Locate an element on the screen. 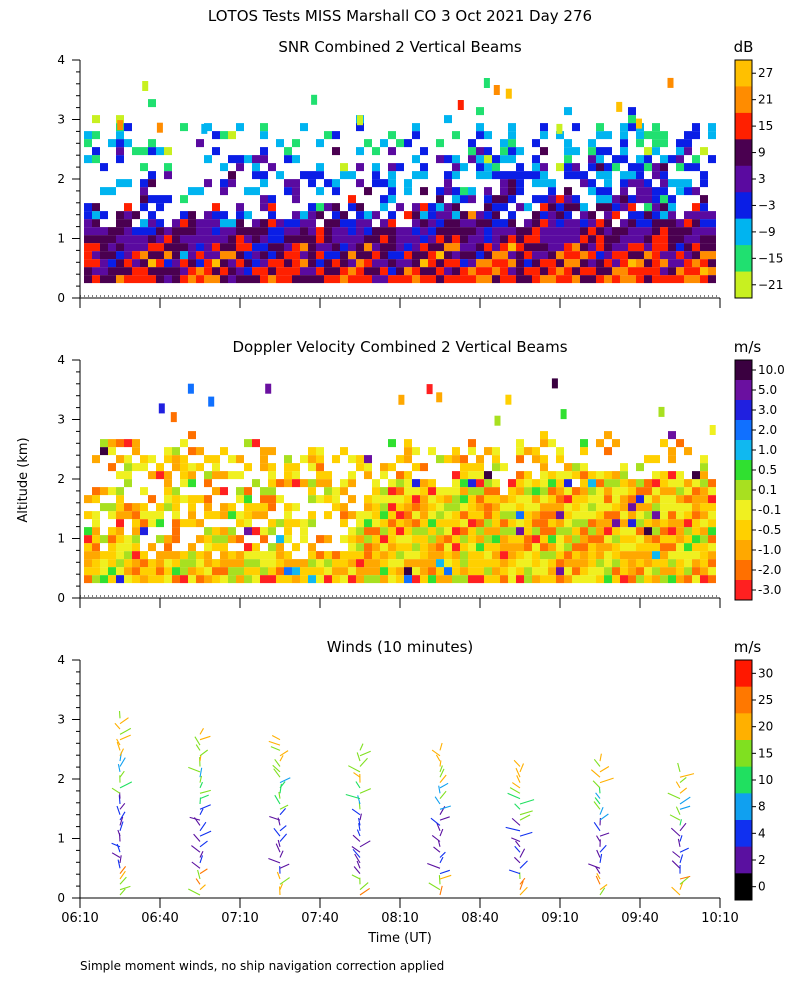 The height and width of the screenshot is (1000, 800). y-tick-label: 3 is located at coordinates (61, 420).